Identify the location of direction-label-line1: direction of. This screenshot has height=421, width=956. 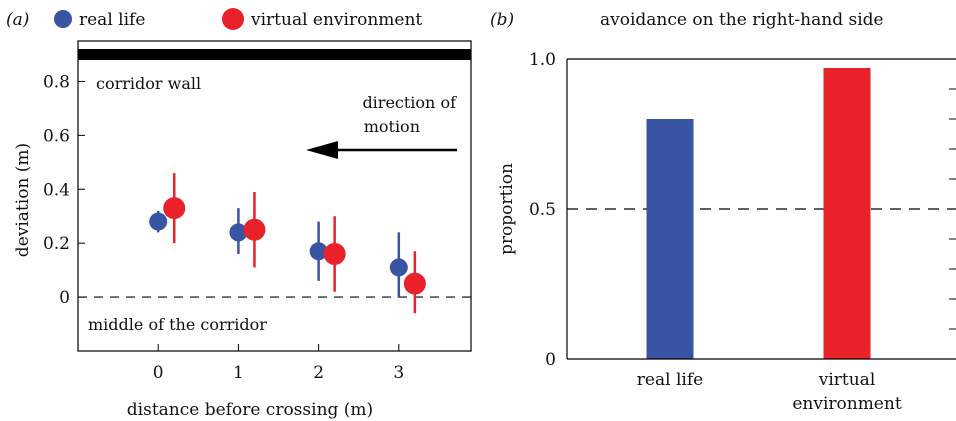
(409, 102).